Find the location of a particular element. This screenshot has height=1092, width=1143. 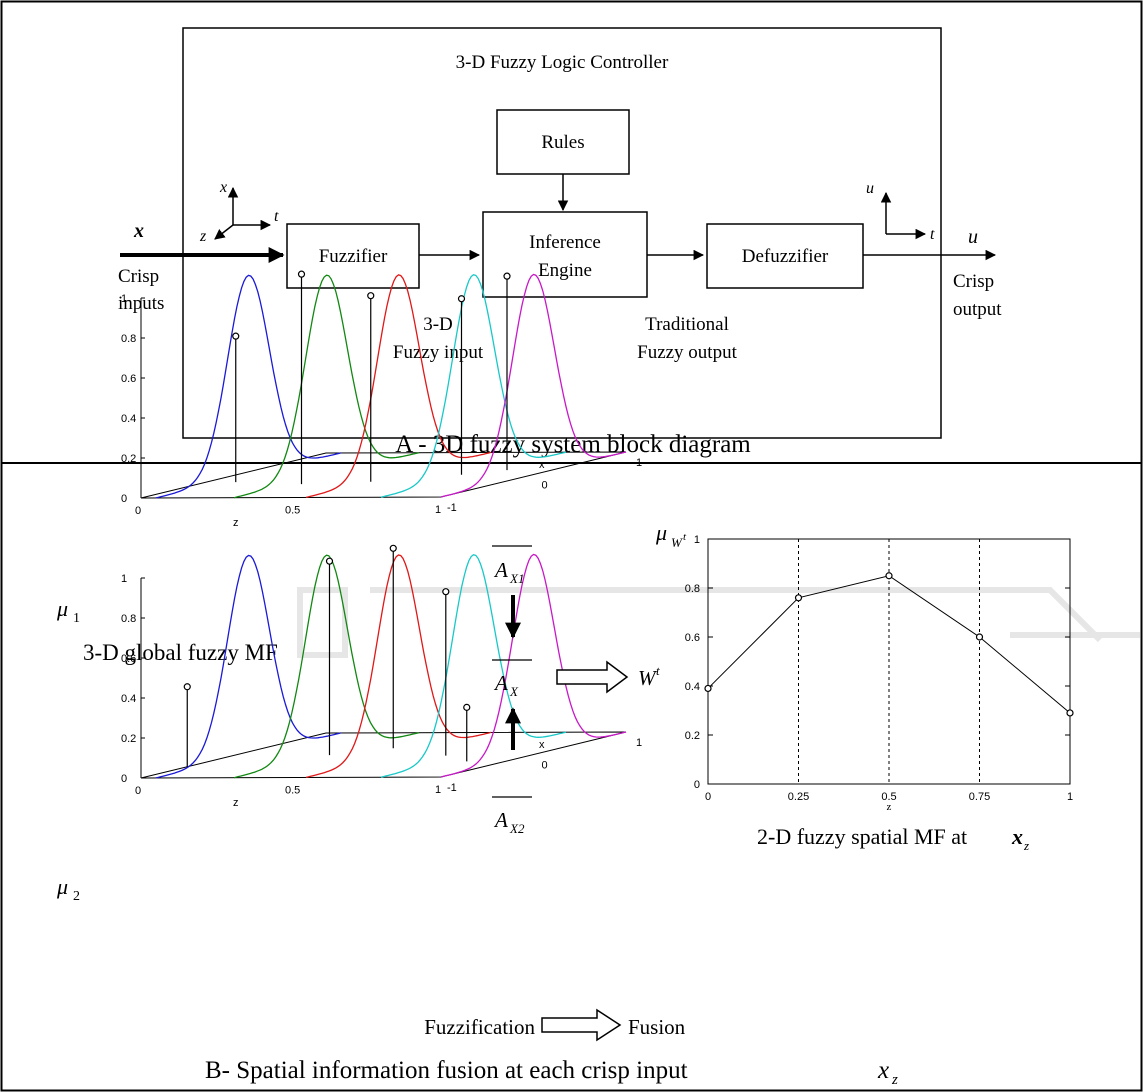

top-plot-ylabel: μ is located at coordinates (62, 608).